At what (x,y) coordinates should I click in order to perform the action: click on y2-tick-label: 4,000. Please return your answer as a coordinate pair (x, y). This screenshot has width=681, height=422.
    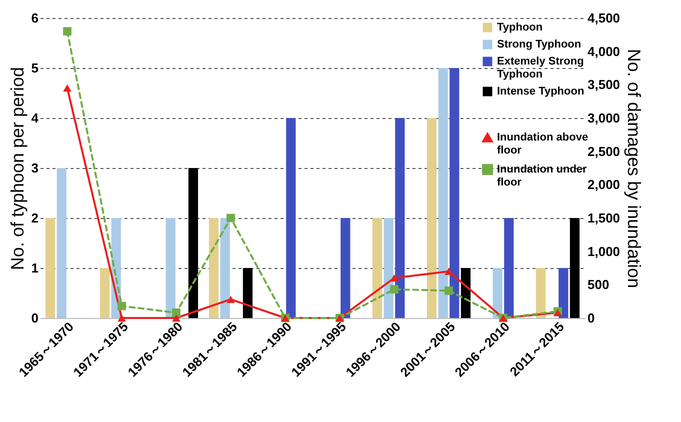
    Looking at the image, I should click on (604, 51).